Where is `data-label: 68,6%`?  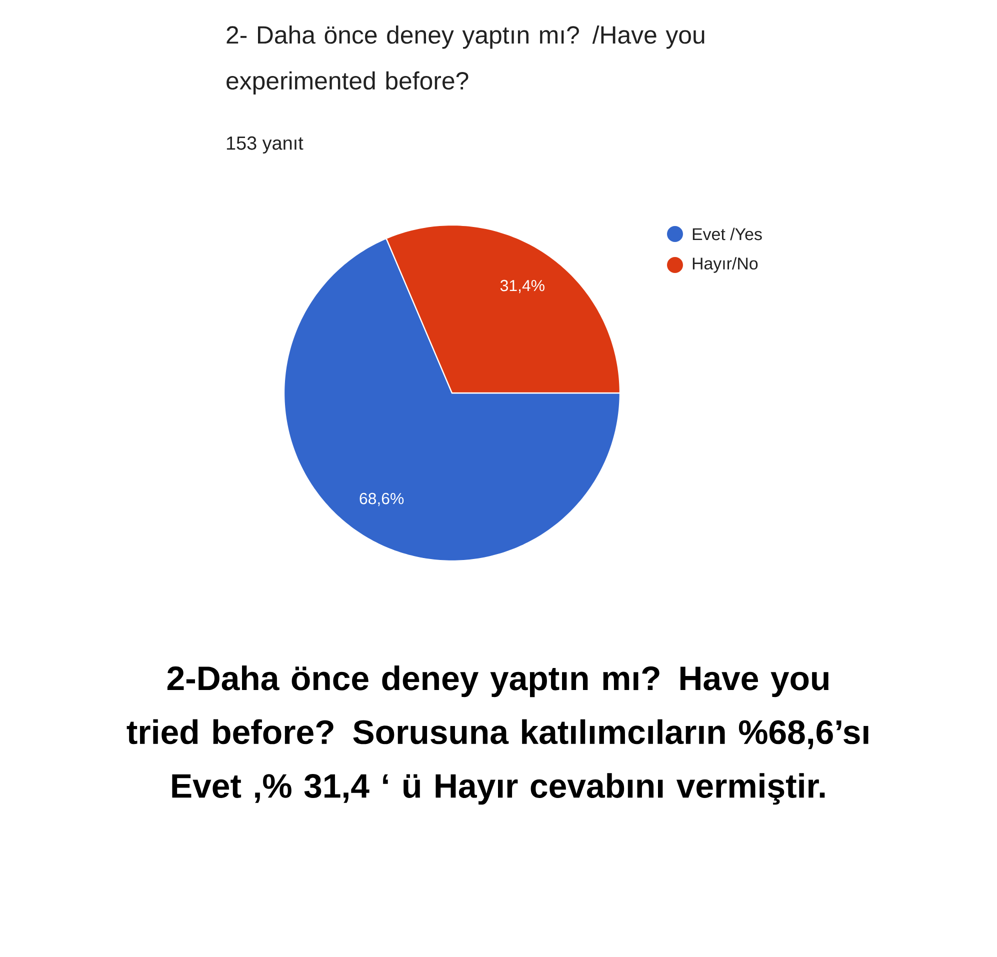
data-label: 68,6% is located at coordinates (382, 499).